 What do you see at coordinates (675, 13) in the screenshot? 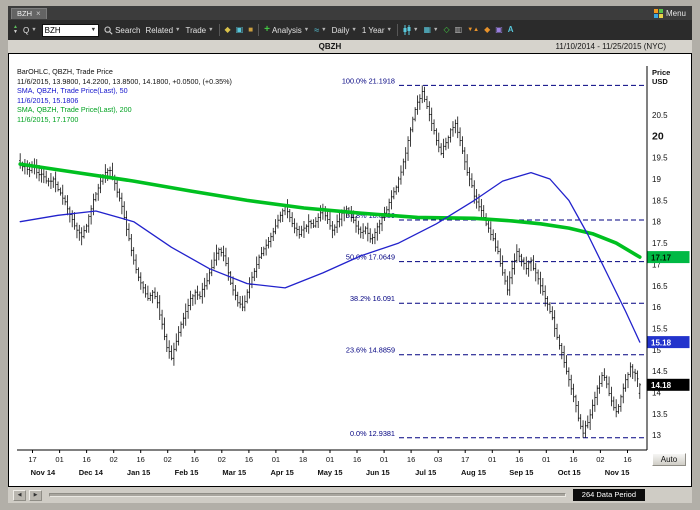
I see `menu-label: Menu` at bounding box center [675, 13].